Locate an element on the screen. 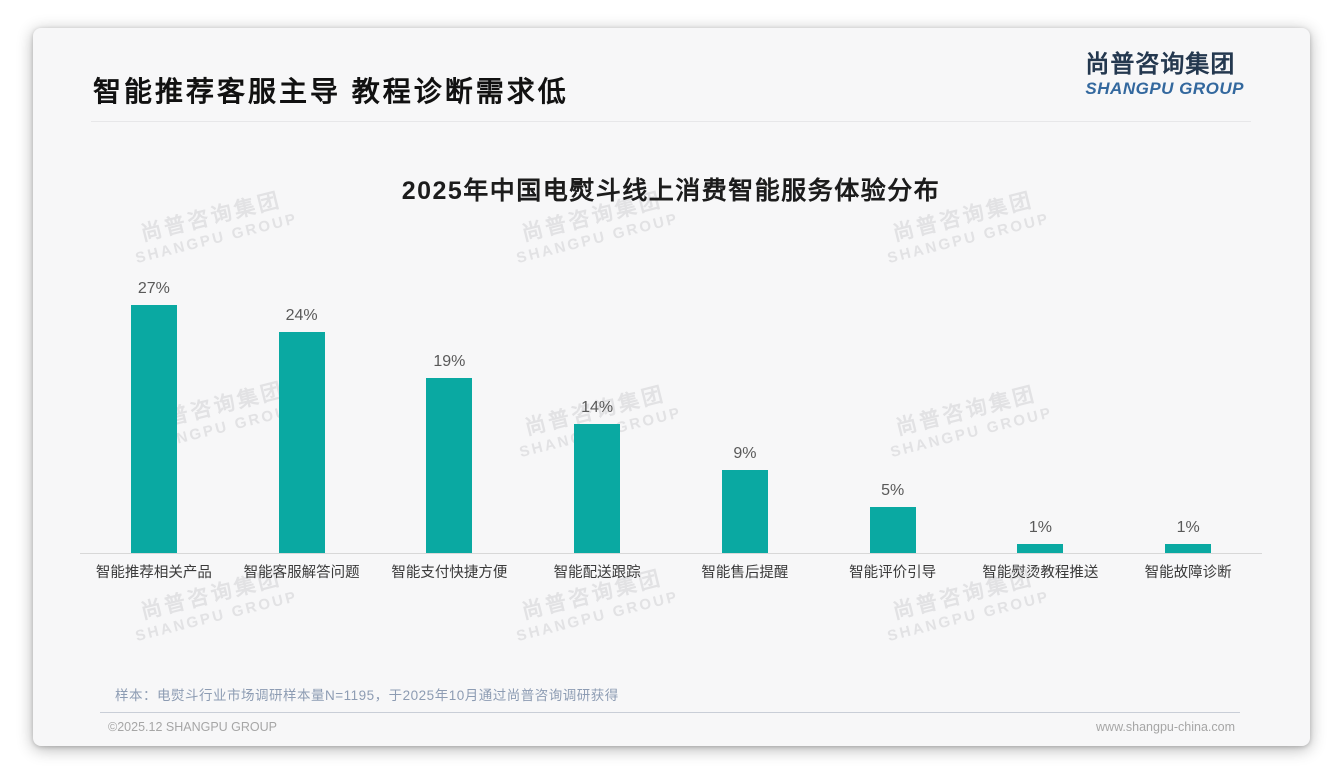 This screenshot has width=1340, height=780. page-title: 智能推荐客服主导 教程诊断需求低 is located at coordinates (331, 91).